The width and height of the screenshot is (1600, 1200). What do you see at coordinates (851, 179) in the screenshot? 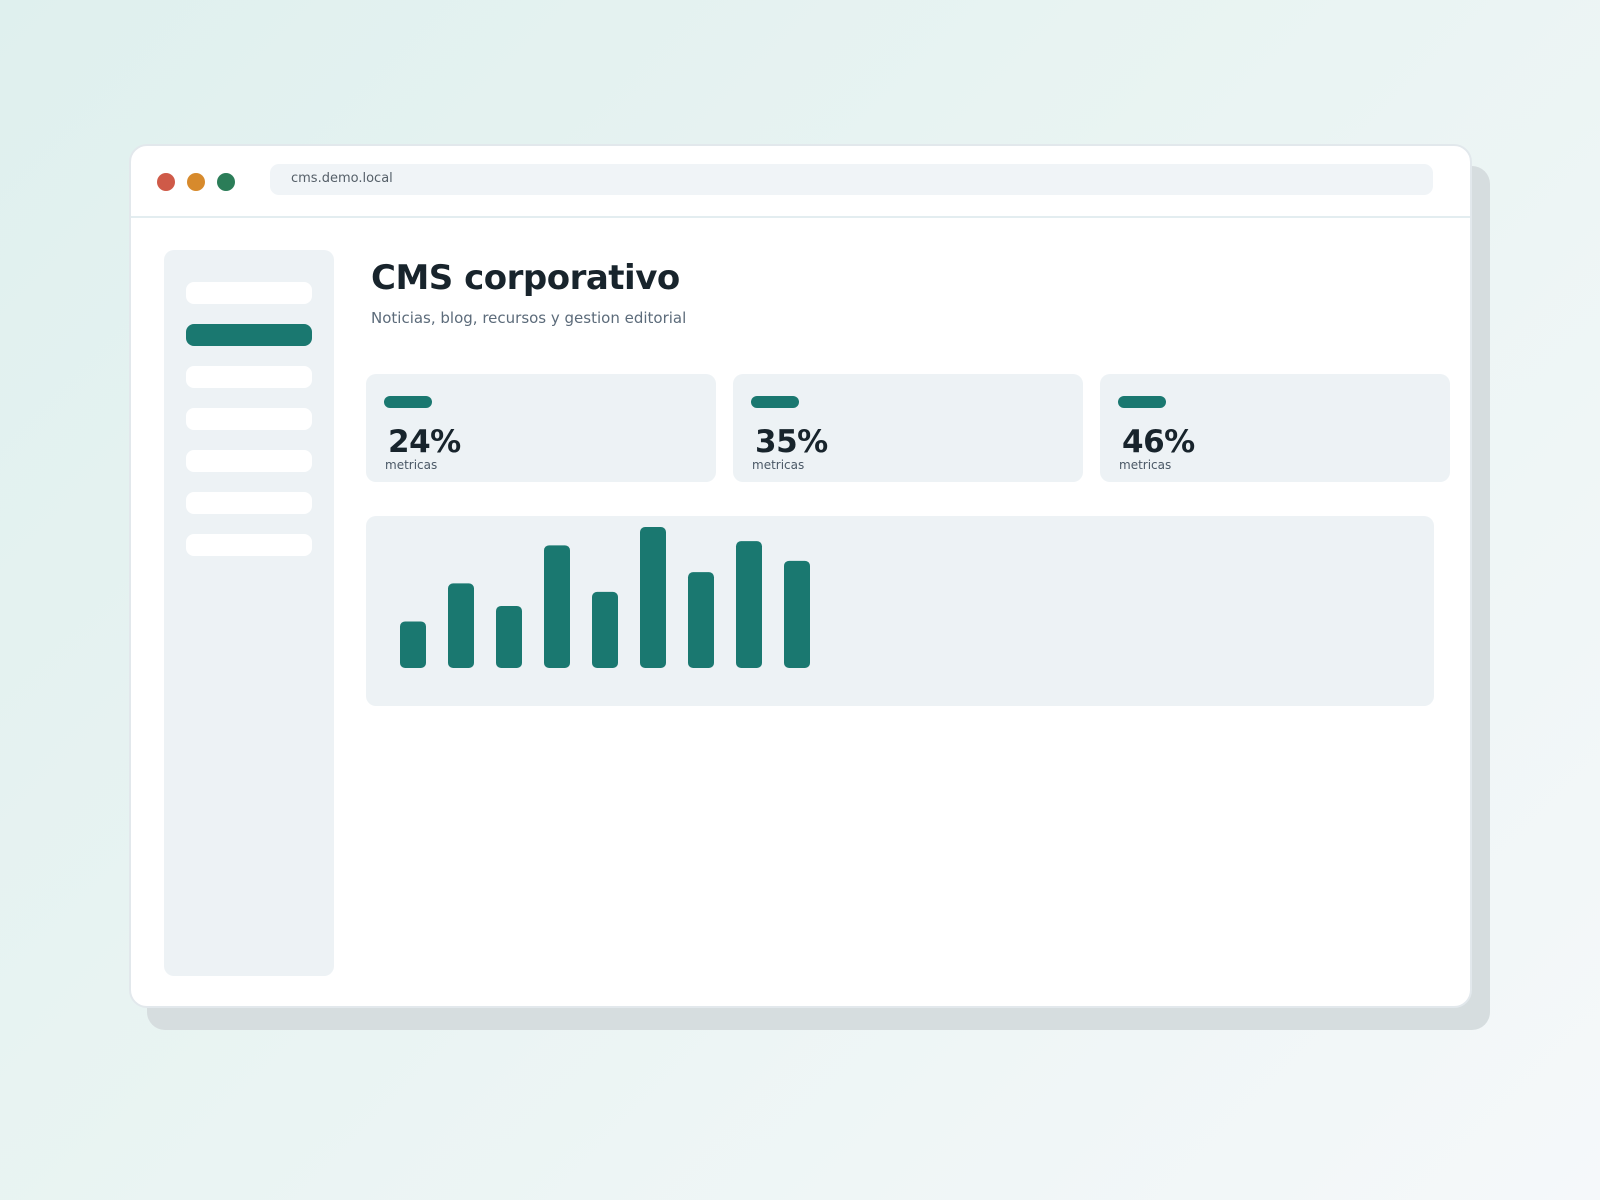
I see `address-bar: cms.demo.local` at bounding box center [851, 179].